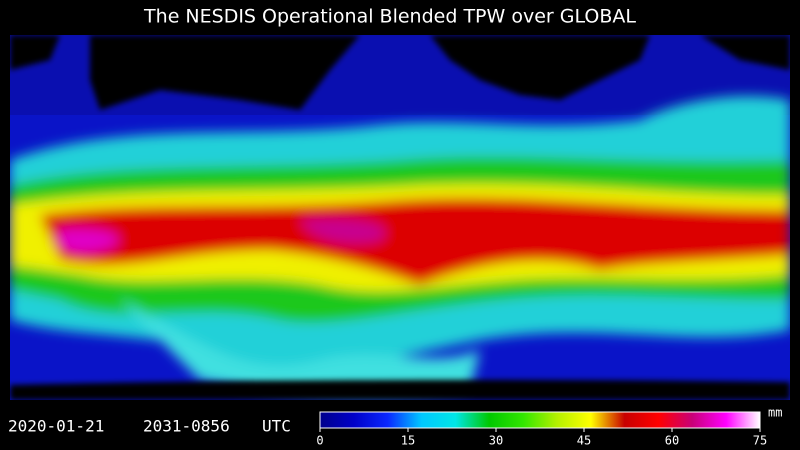  I want to click on colorbar, so click(540, 420).